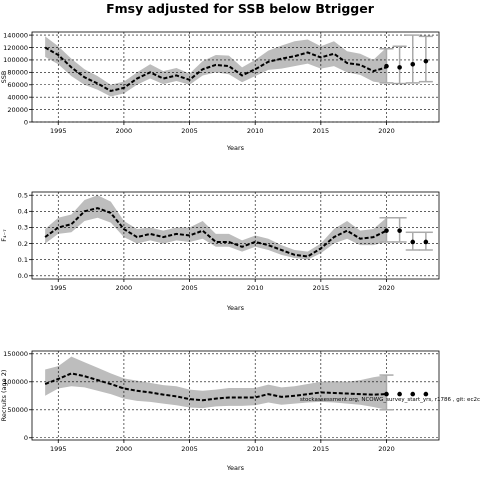 The image size is (480, 480). Describe the element at coordinates (4, 235) in the screenshot. I see `fbar-ylabel: F₄₋₇` at that location.